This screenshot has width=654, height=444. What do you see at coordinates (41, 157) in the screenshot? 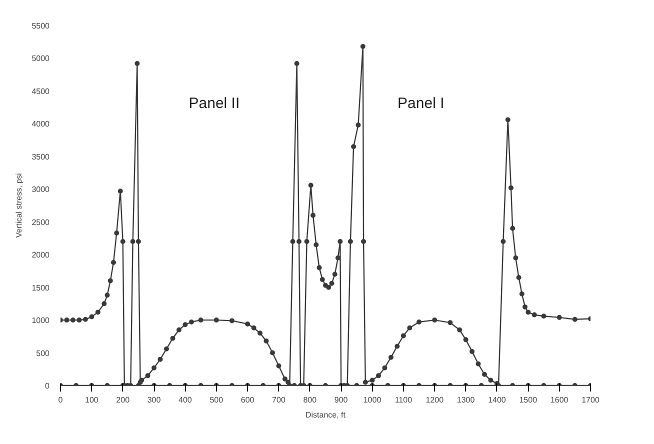
I see `y-tick-label: 3500` at bounding box center [41, 157].